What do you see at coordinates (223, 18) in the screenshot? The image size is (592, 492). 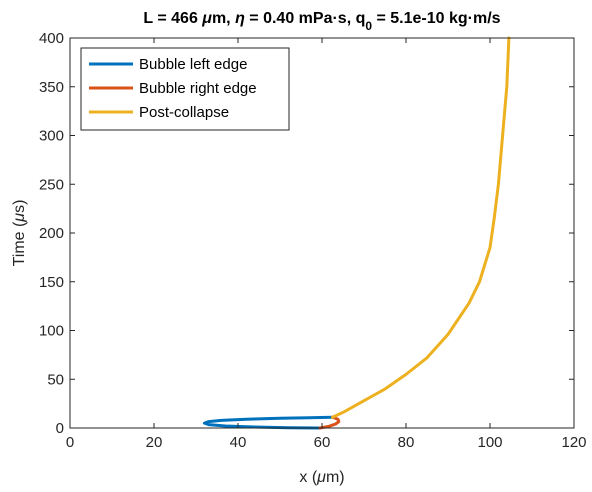 I see `label-segment: m,` at bounding box center [223, 18].